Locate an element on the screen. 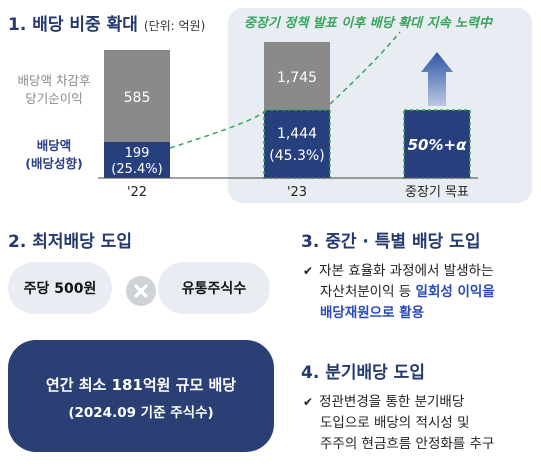  label-dividend-1: 1,444 is located at coordinates (297, 134).